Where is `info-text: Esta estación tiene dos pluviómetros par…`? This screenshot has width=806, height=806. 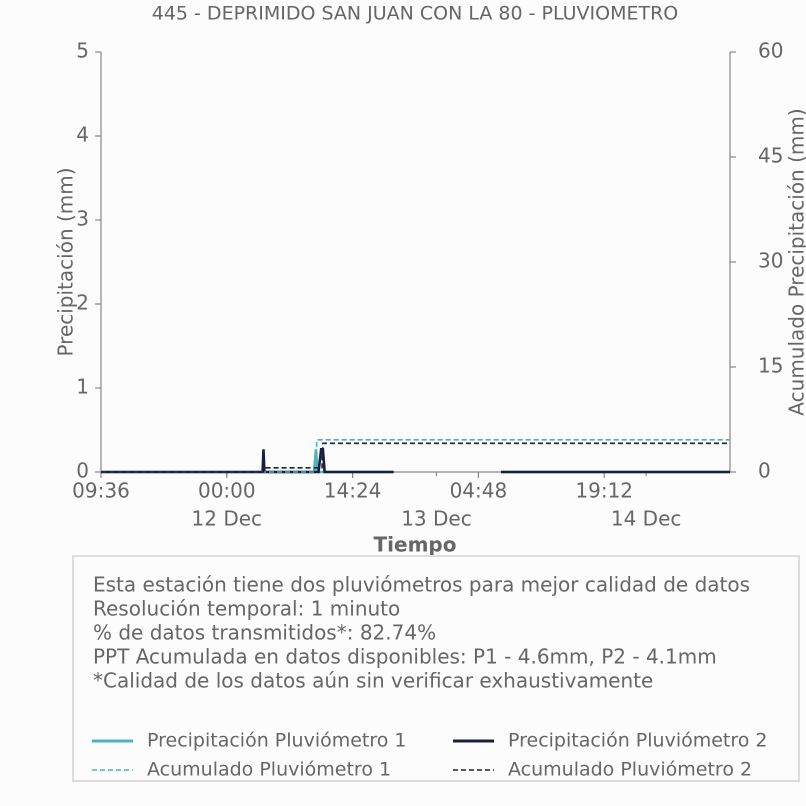
info-text: Esta estación tiene dos pluviómetros par… is located at coordinates (421, 585).